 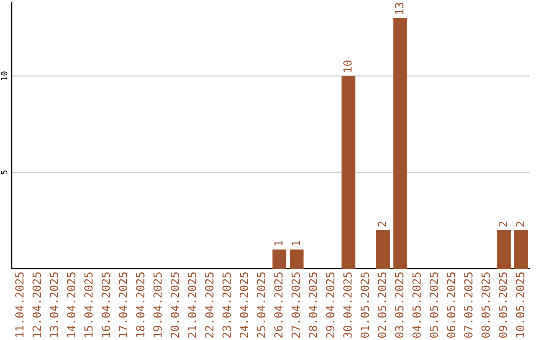 I want to click on x-tick-label: 19.04.2025, so click(x=158, y=305).